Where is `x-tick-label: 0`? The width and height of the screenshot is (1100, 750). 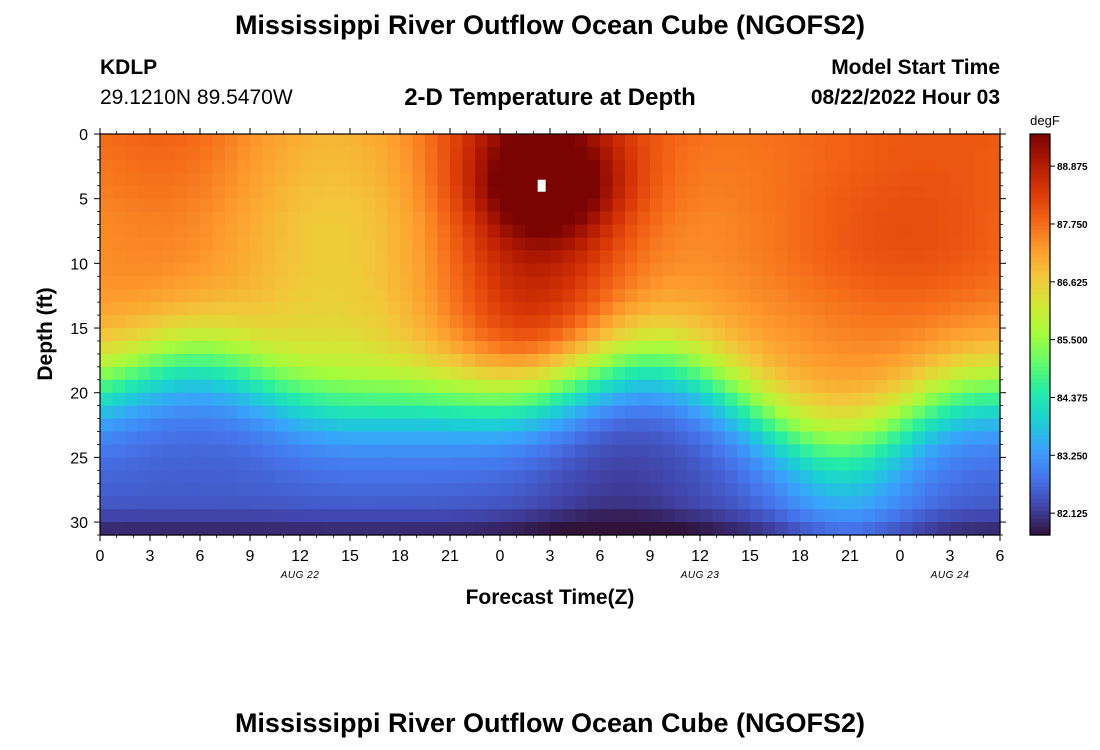
x-tick-label: 0 is located at coordinates (500, 556).